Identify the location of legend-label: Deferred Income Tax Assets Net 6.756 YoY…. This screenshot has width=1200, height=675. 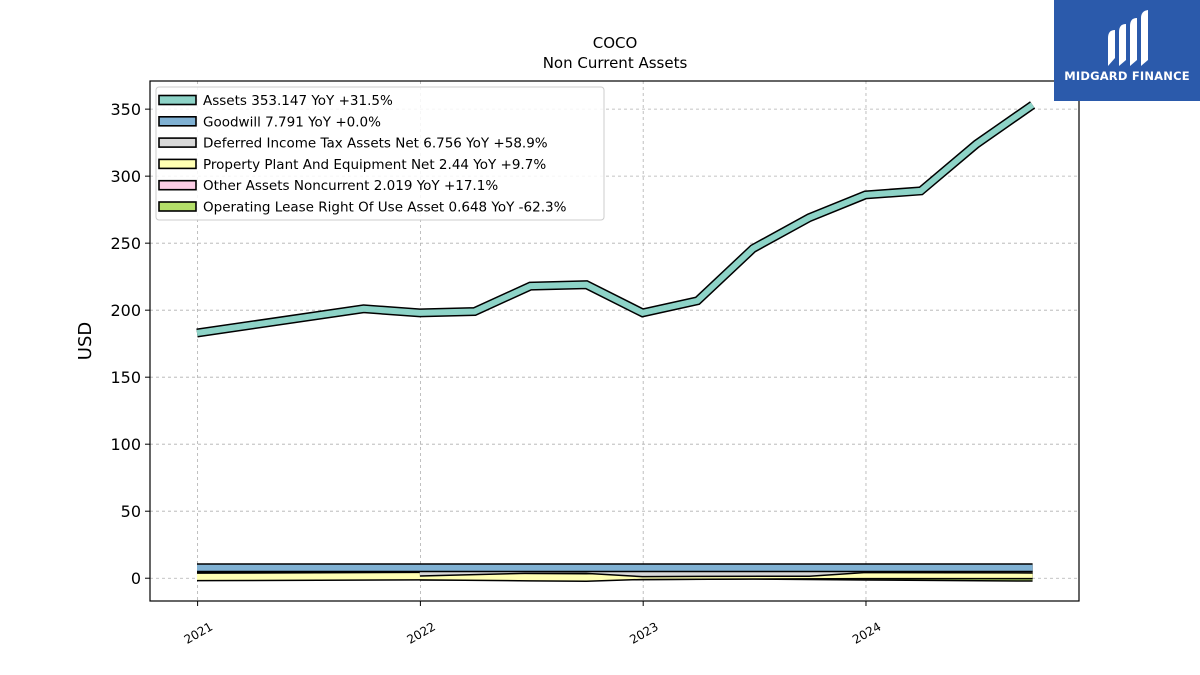
(375, 144).